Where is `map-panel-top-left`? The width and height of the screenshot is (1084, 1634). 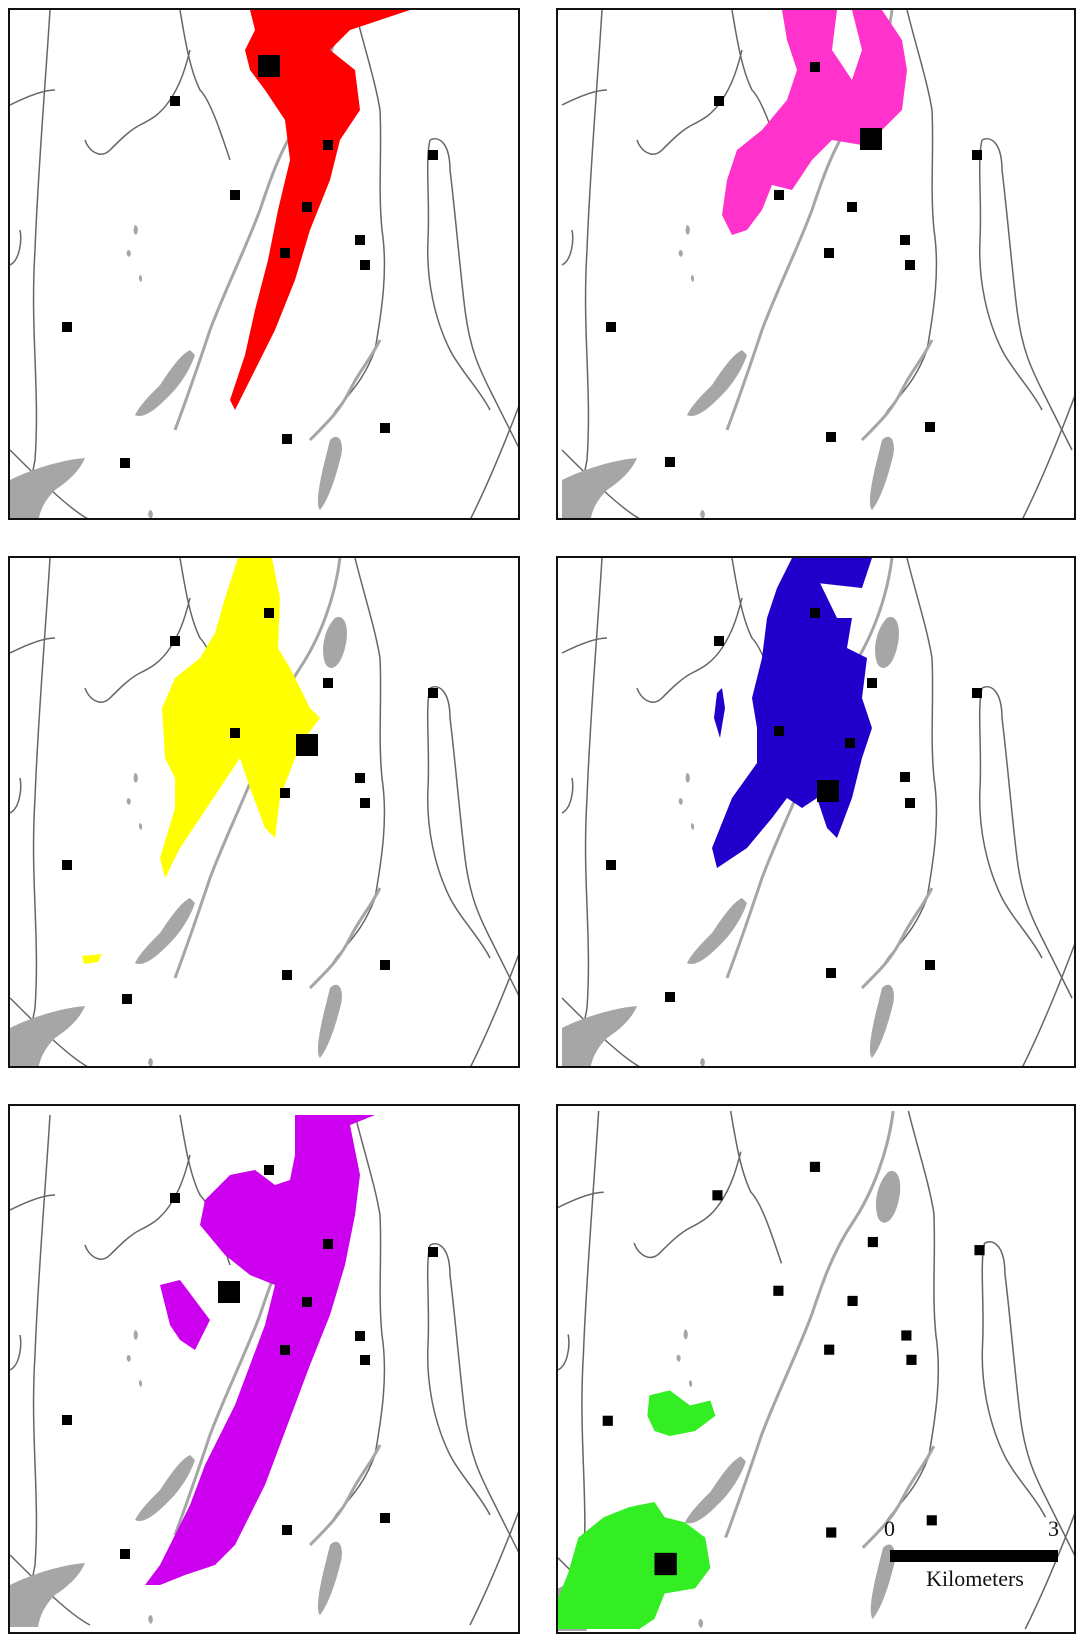 map-panel-top-left is located at coordinates (264, 264).